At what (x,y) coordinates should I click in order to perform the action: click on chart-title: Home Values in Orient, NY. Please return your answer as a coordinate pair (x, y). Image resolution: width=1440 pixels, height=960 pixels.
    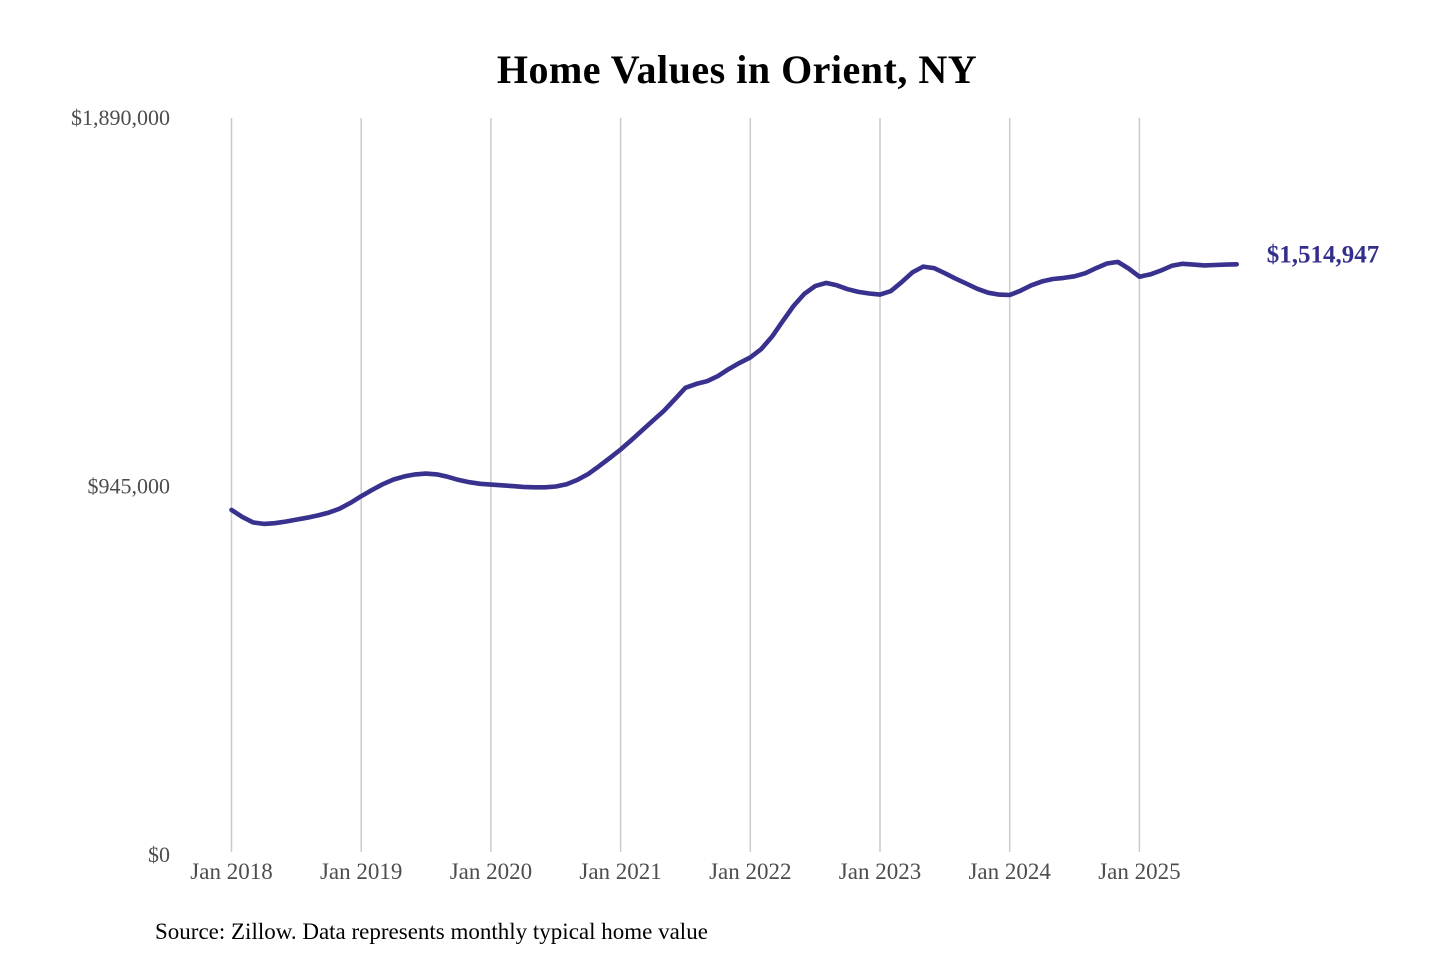
    Looking at the image, I should click on (737, 69).